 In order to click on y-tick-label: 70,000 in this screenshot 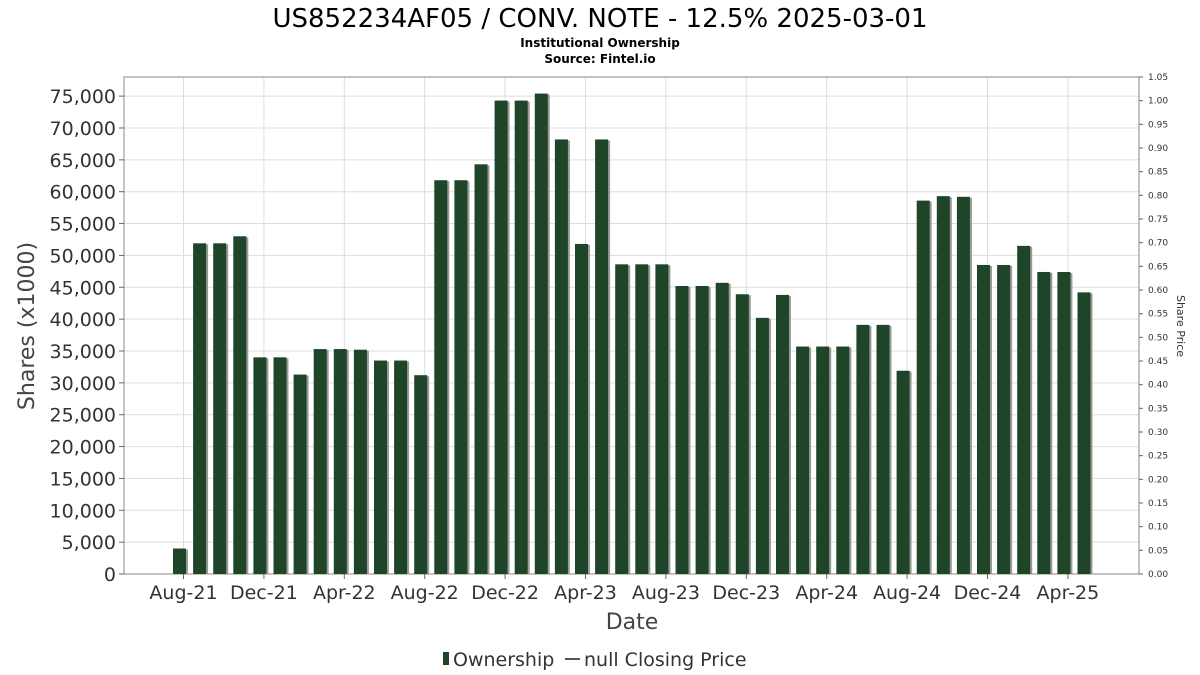, I will do `click(83, 129)`.